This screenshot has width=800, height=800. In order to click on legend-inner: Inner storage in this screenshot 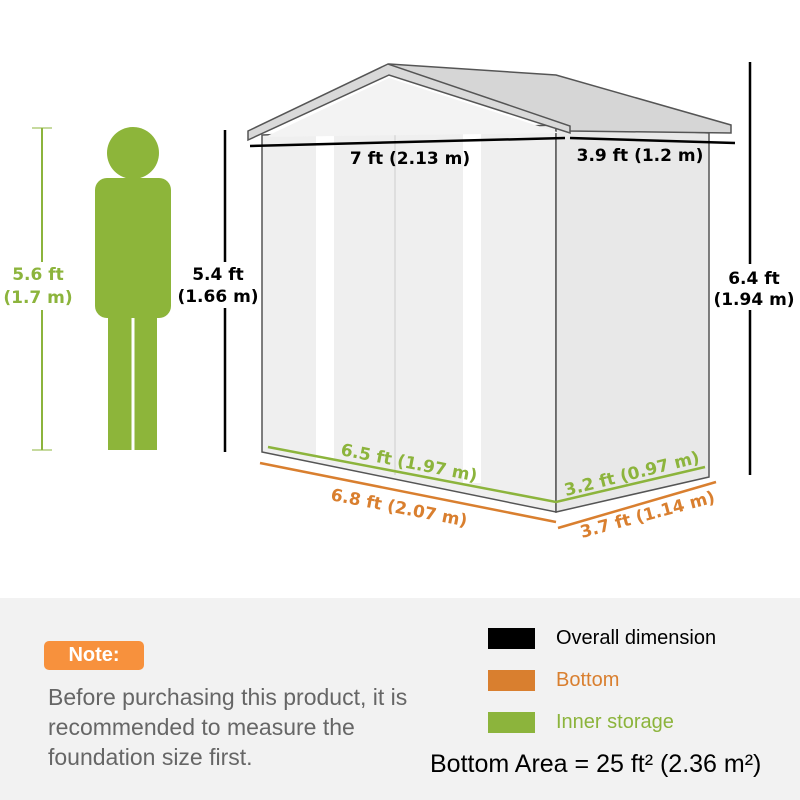, I will do `click(581, 722)`.